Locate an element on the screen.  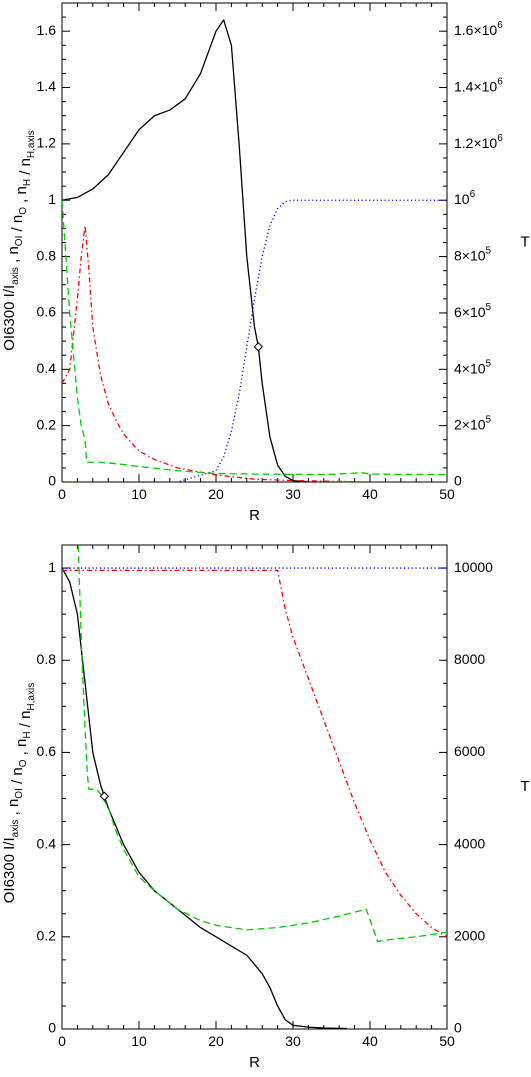
y-tick-label-right: 6000 is located at coordinates (469, 751).